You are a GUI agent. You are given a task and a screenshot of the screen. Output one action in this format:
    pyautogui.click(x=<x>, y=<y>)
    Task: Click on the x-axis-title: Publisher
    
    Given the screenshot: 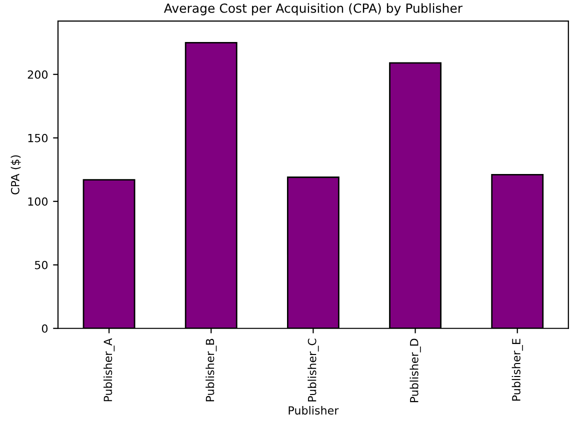 What is the action you would take?
    pyautogui.click(x=313, y=410)
    